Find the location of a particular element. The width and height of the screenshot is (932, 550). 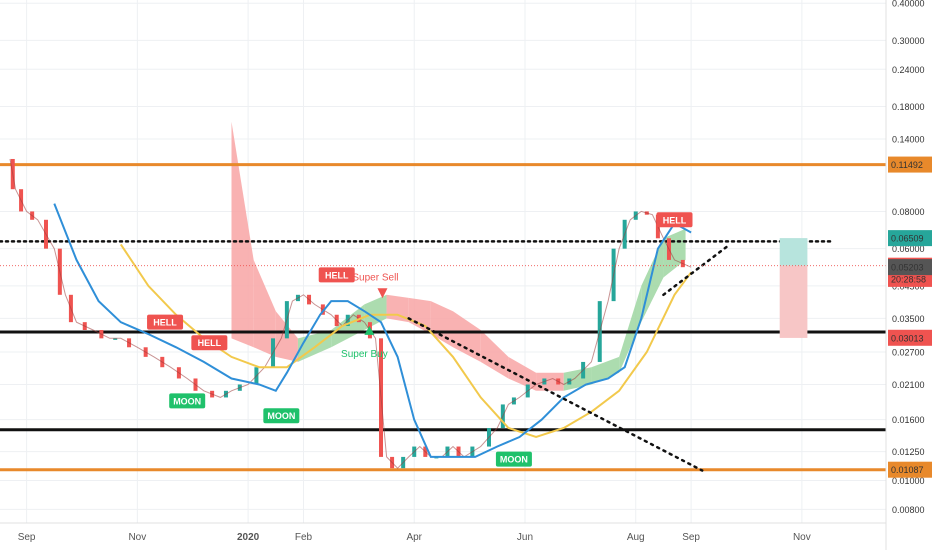

super-buy-label: Super Buy is located at coordinates (364, 354).